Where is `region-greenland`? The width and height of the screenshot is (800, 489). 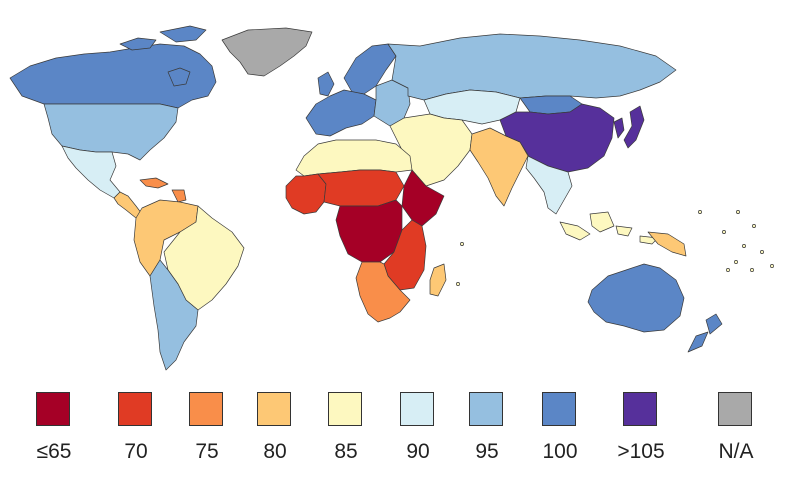
region-greenland is located at coordinates (267, 52).